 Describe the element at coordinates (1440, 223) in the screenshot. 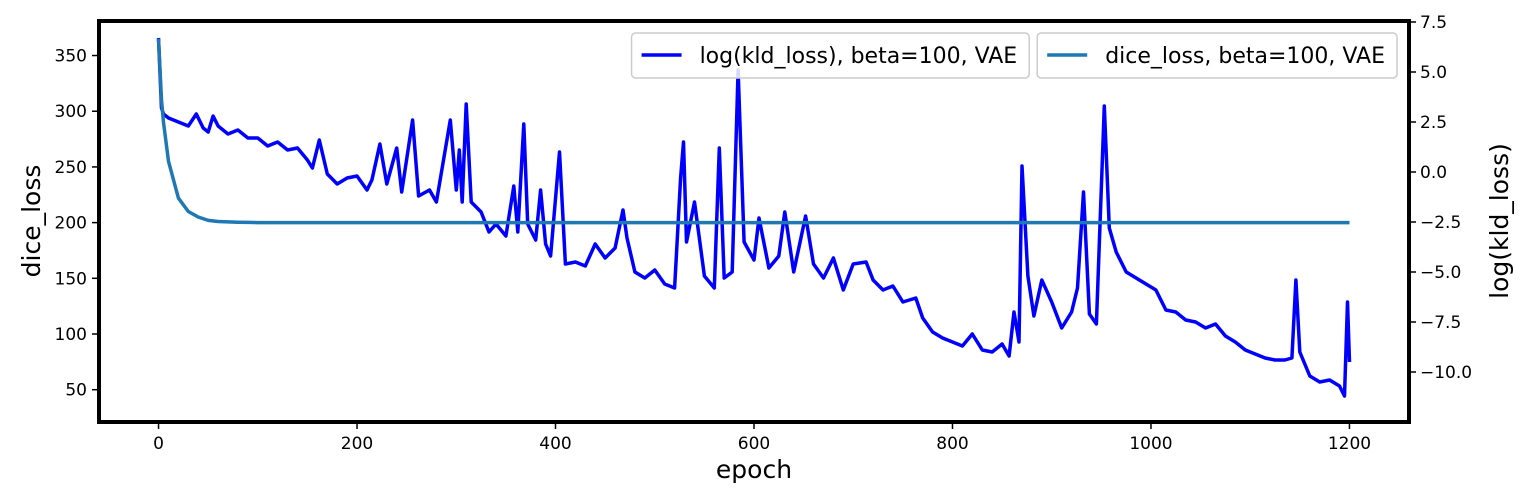

I see `y2-tick-label: −2.5` at that location.